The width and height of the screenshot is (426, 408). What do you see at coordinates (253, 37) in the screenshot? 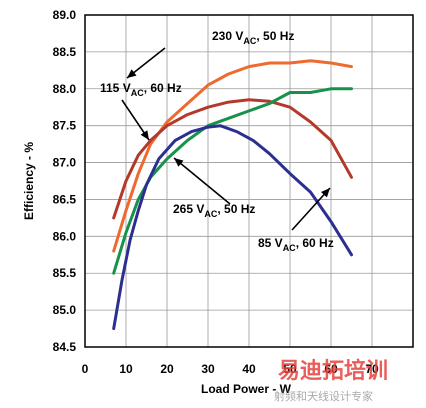
I see `series-label: 230 VAC, 50 Hz` at bounding box center [253, 37].